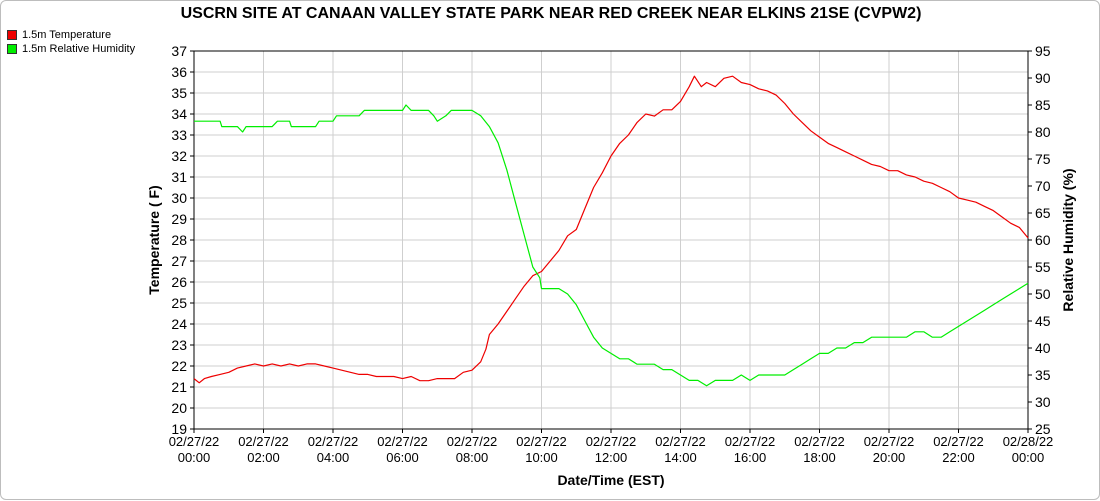  I want to click on x-tick-label-date: 02/28/22, so click(1028, 441).